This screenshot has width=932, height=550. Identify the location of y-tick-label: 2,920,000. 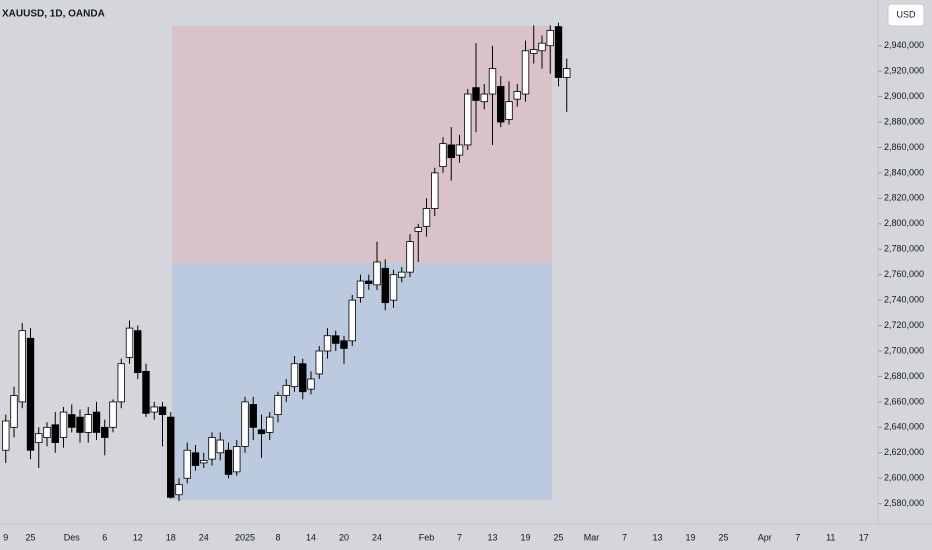
(904, 71).